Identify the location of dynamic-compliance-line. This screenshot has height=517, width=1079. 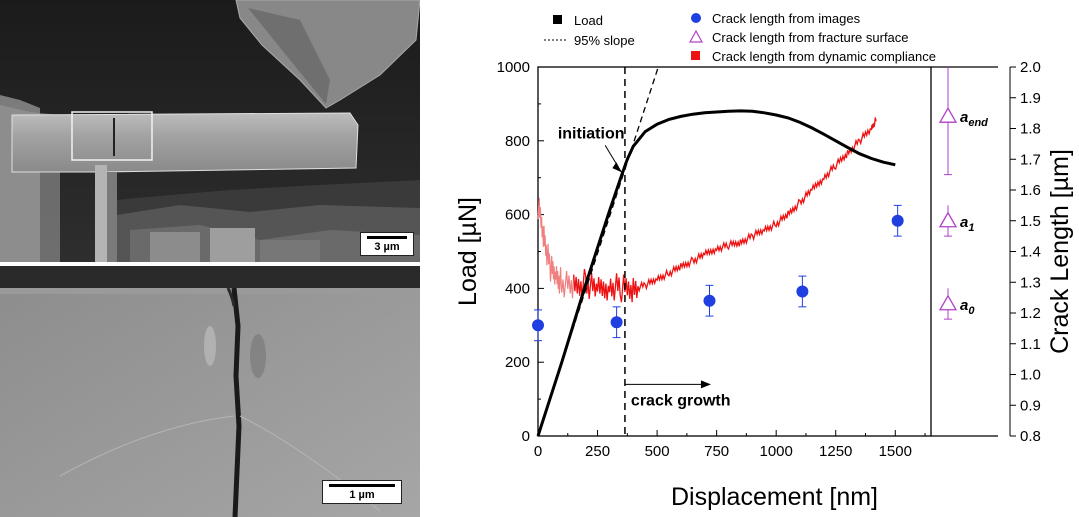
(725, 210).